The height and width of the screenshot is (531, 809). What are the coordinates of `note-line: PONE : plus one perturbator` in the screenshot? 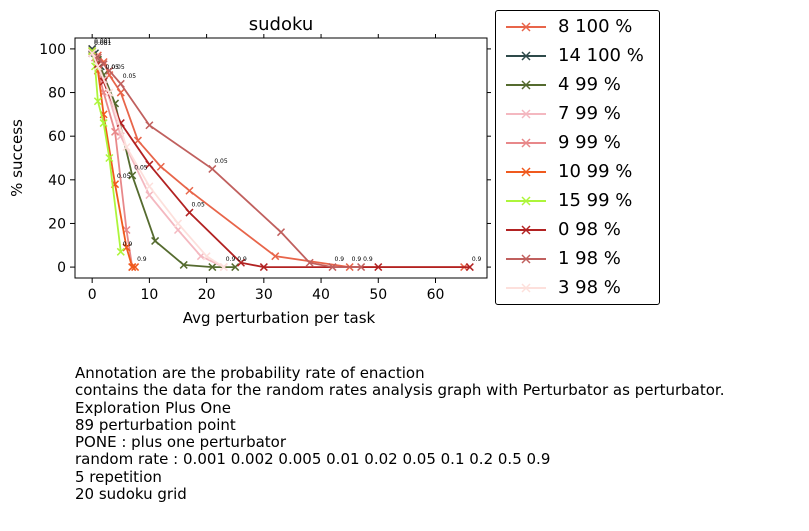 It's located at (181, 442).